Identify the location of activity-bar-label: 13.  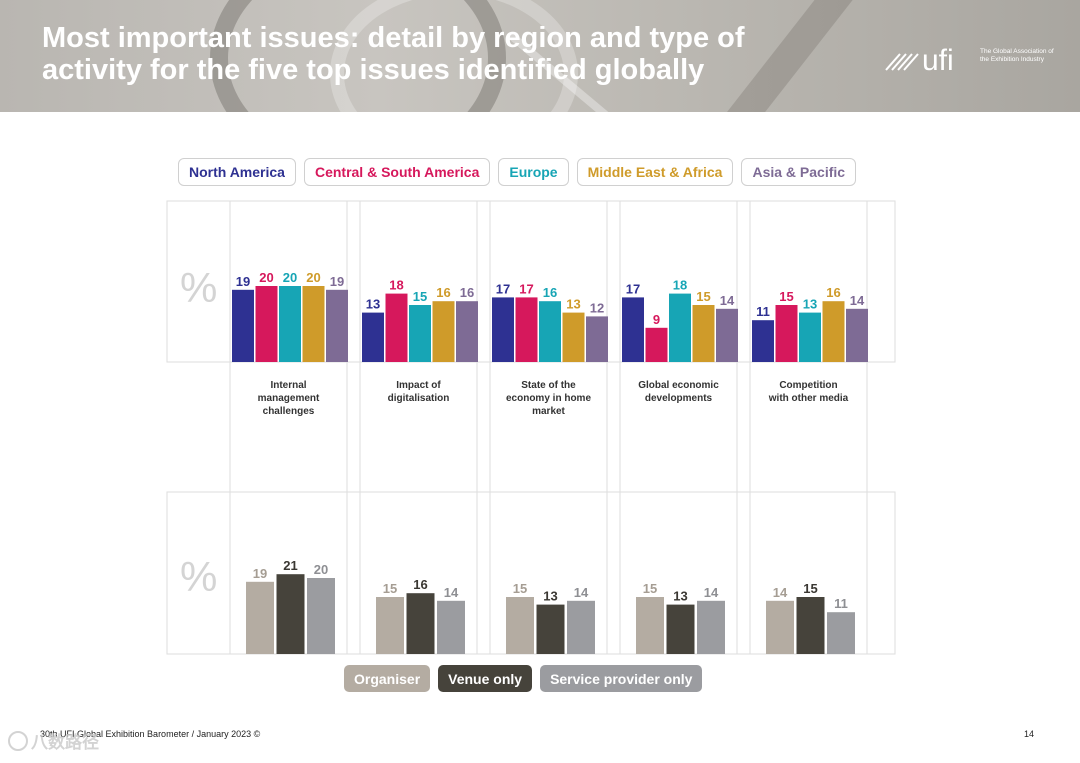
(550, 596).